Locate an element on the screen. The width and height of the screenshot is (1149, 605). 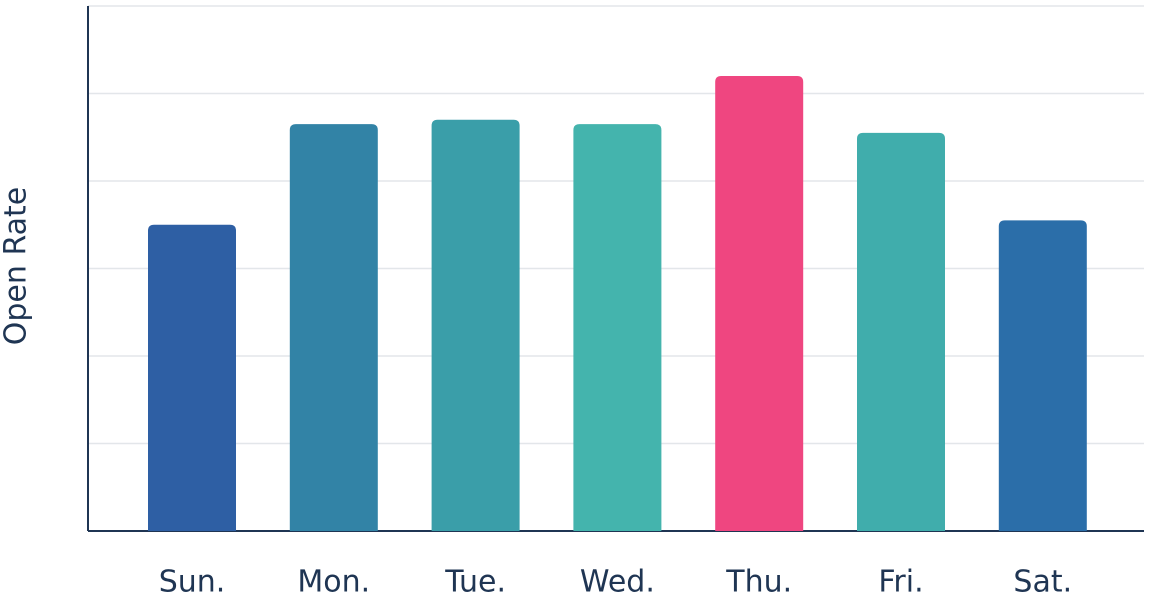
x-tick-label: Sat. is located at coordinates (1042, 582).